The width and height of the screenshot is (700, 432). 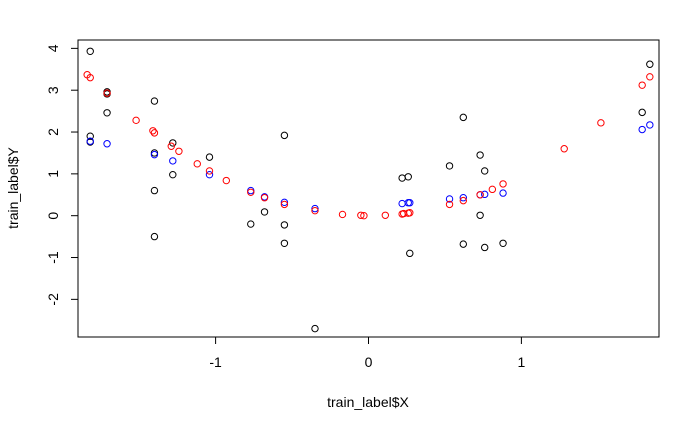 I want to click on y-tick-label: 2, so click(x=53, y=132).